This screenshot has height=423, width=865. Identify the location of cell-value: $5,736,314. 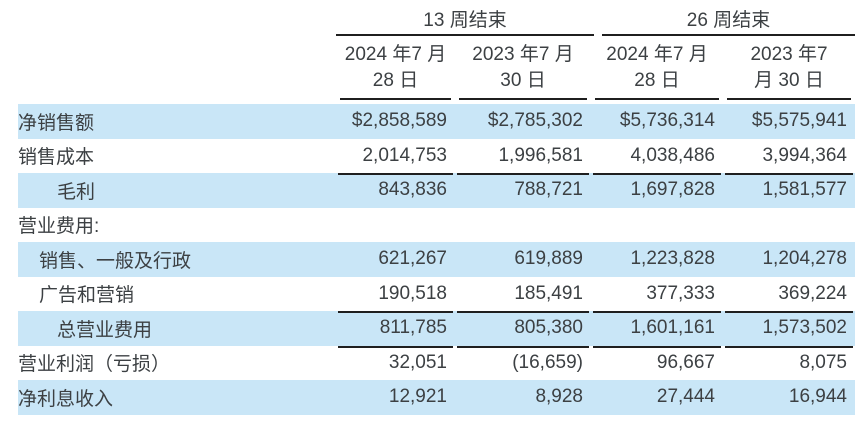
(667, 121).